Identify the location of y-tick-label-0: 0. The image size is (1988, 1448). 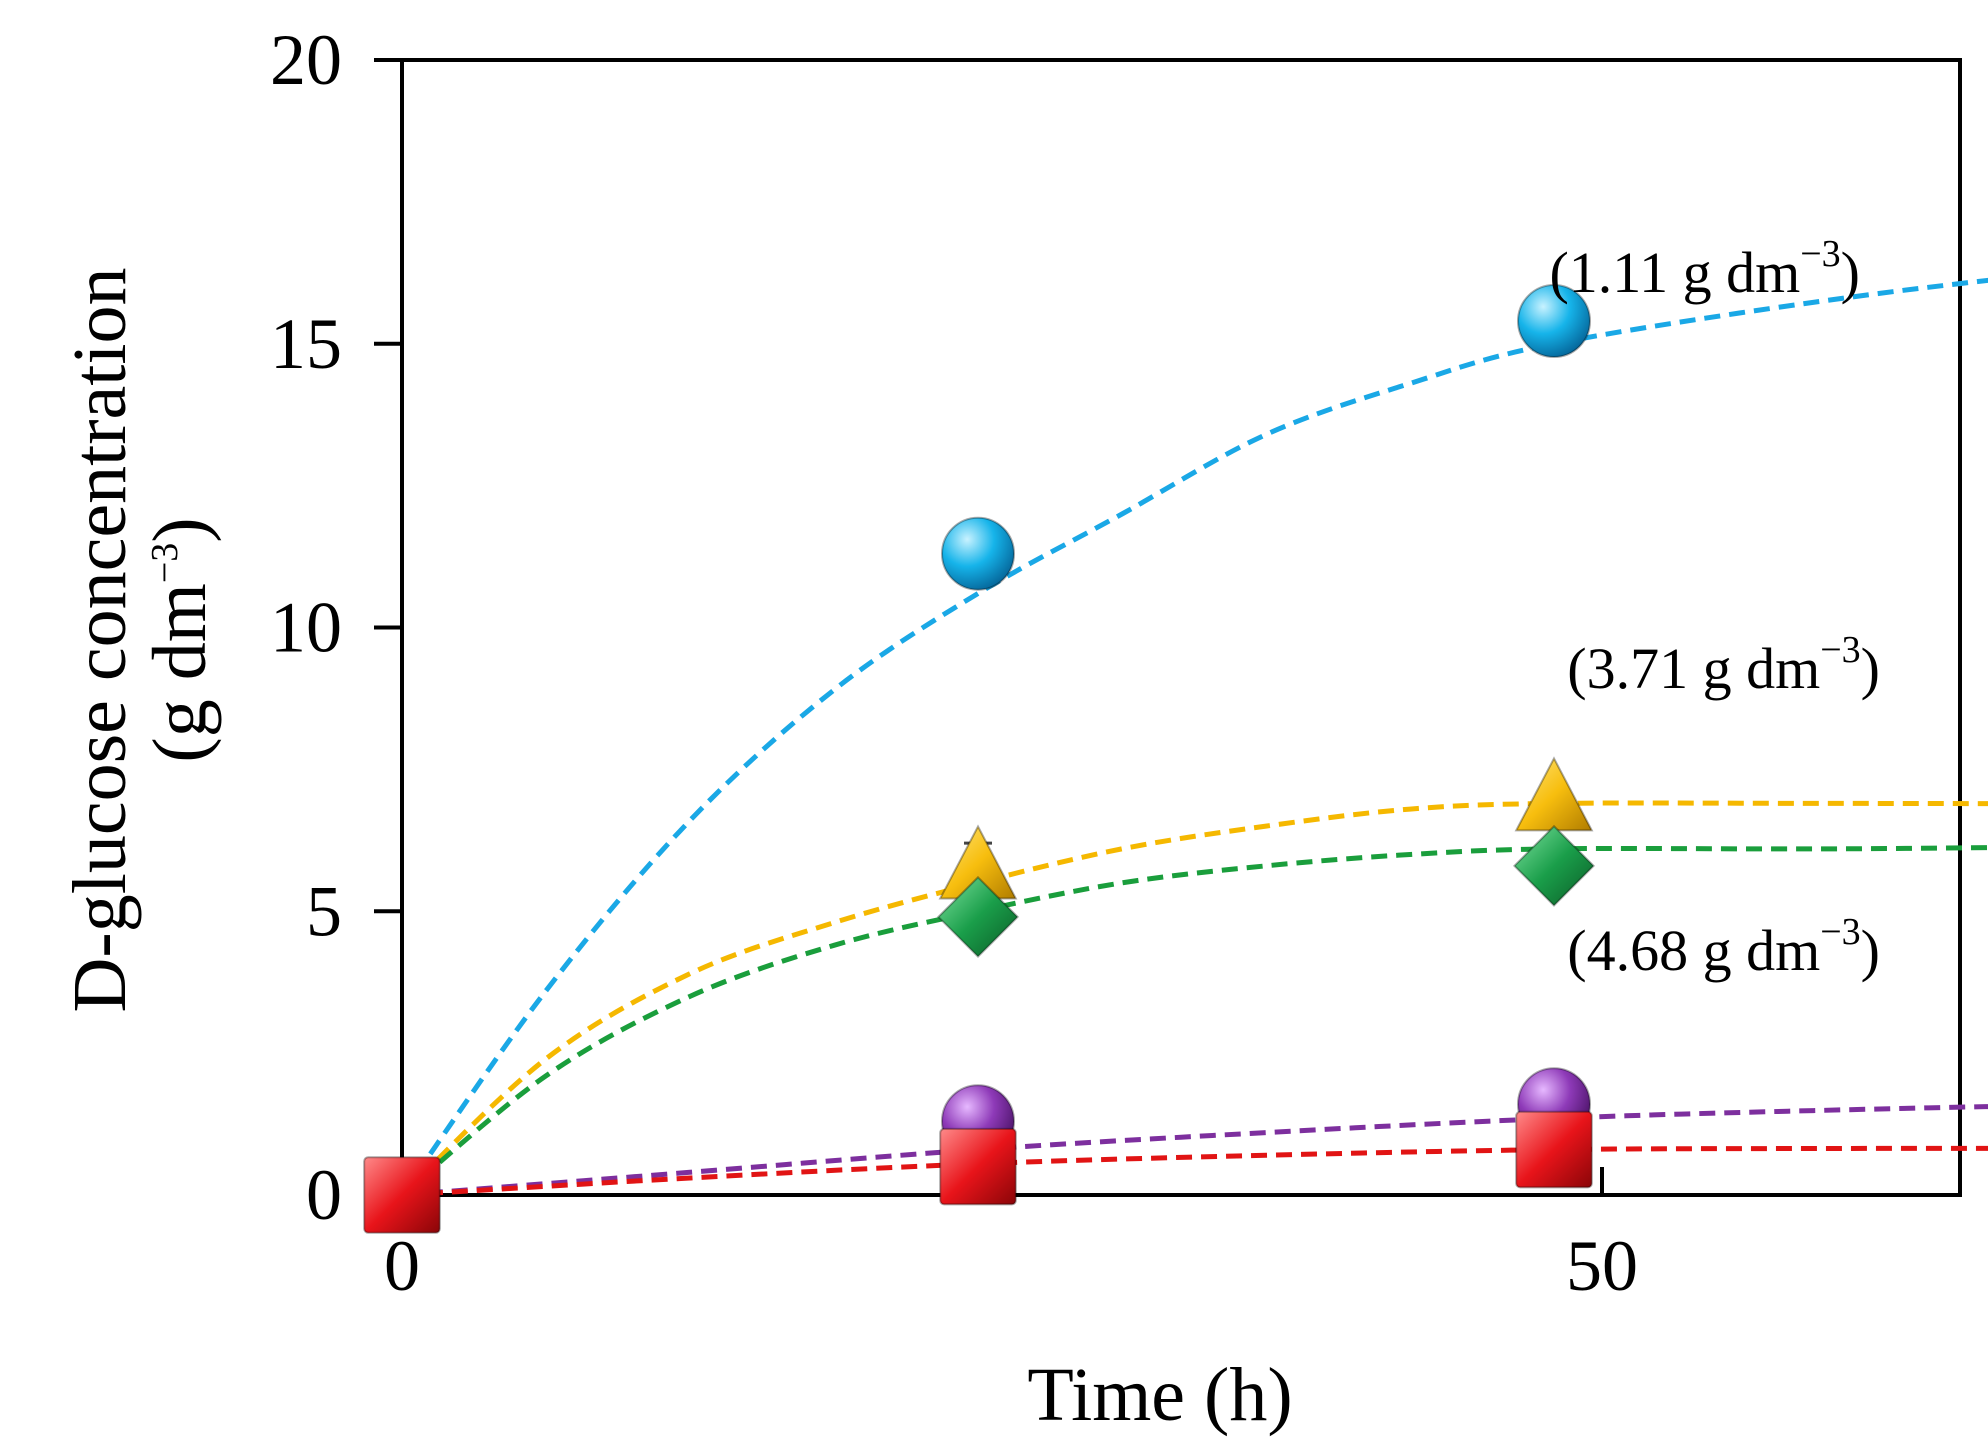
(324, 1195).